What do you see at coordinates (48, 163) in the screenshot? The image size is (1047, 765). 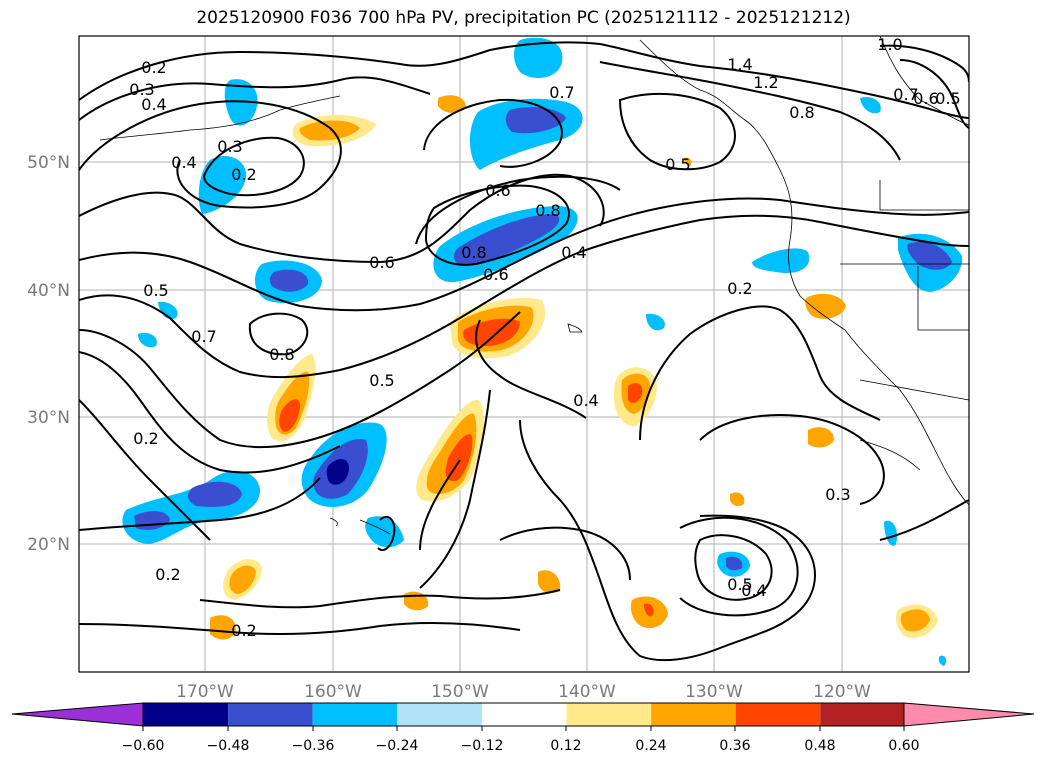 I see `lat-tick-label: 50°N` at bounding box center [48, 163].